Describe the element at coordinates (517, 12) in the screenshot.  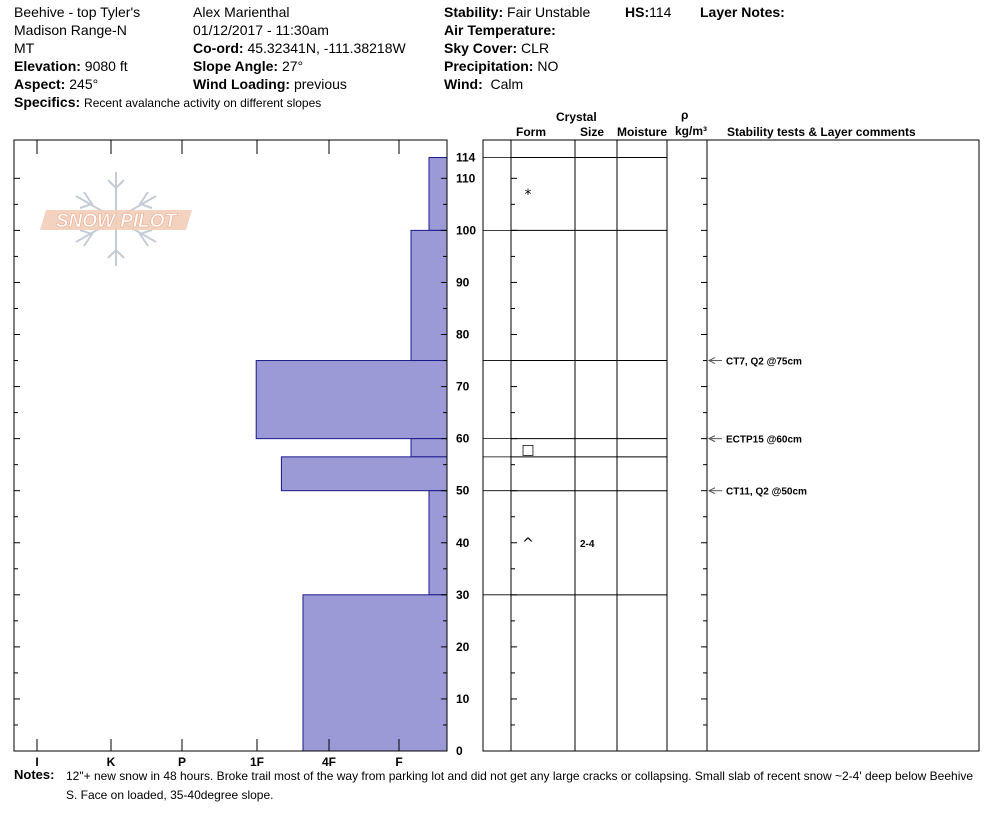
I see `stability: Stability: Fair Unstable` at that location.